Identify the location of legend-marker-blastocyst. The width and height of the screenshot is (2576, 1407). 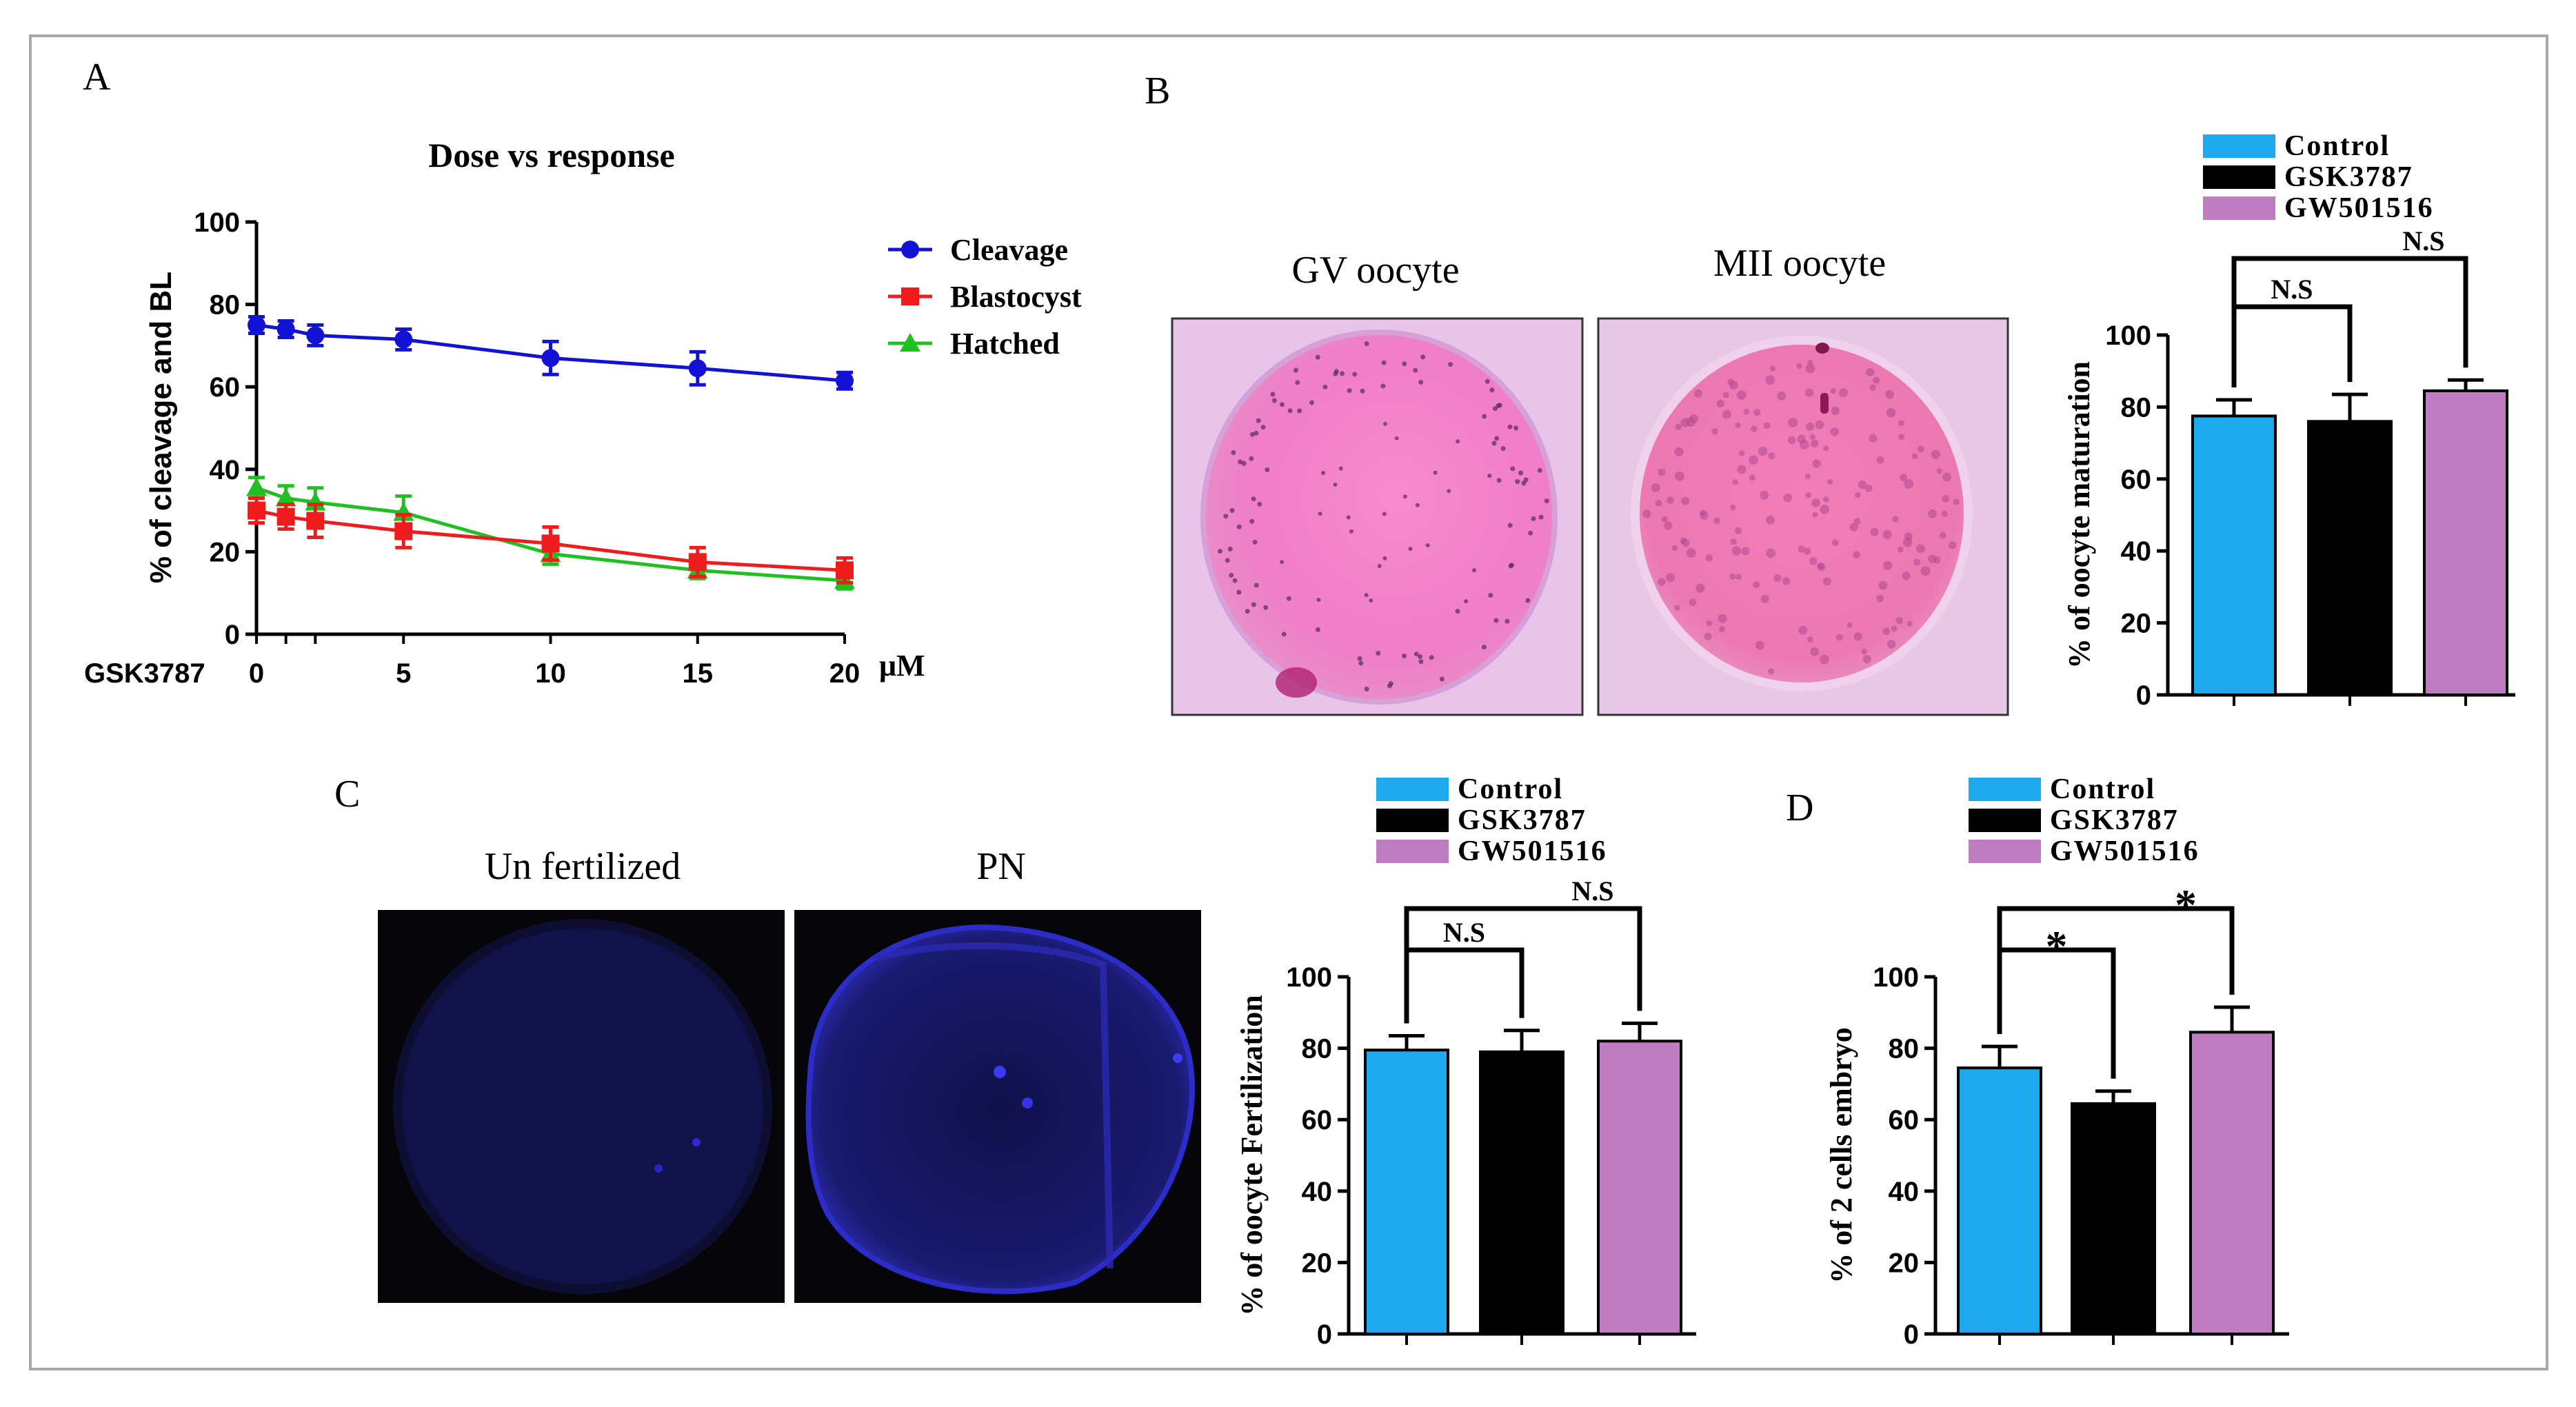
(910, 296).